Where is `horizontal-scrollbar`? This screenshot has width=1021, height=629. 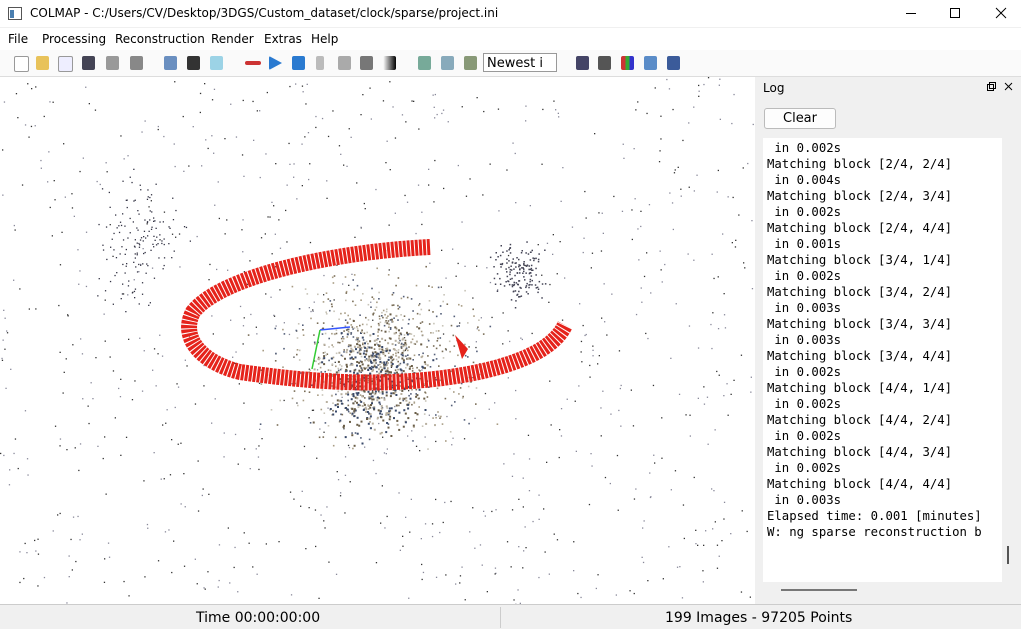 horizontal-scrollbar is located at coordinates (890, 589).